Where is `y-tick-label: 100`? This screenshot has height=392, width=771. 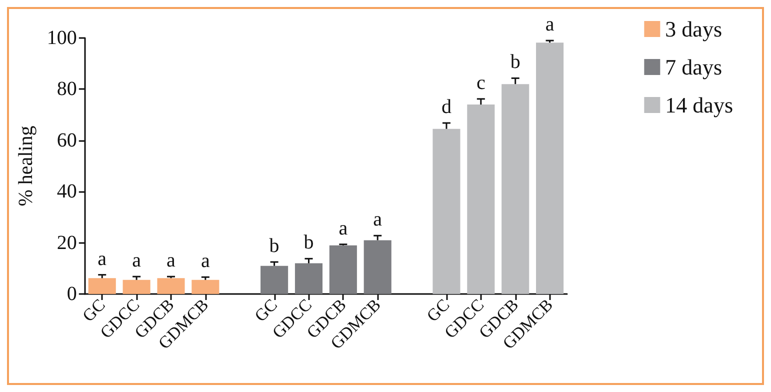 y-tick-label: 100 is located at coordinates (61, 38).